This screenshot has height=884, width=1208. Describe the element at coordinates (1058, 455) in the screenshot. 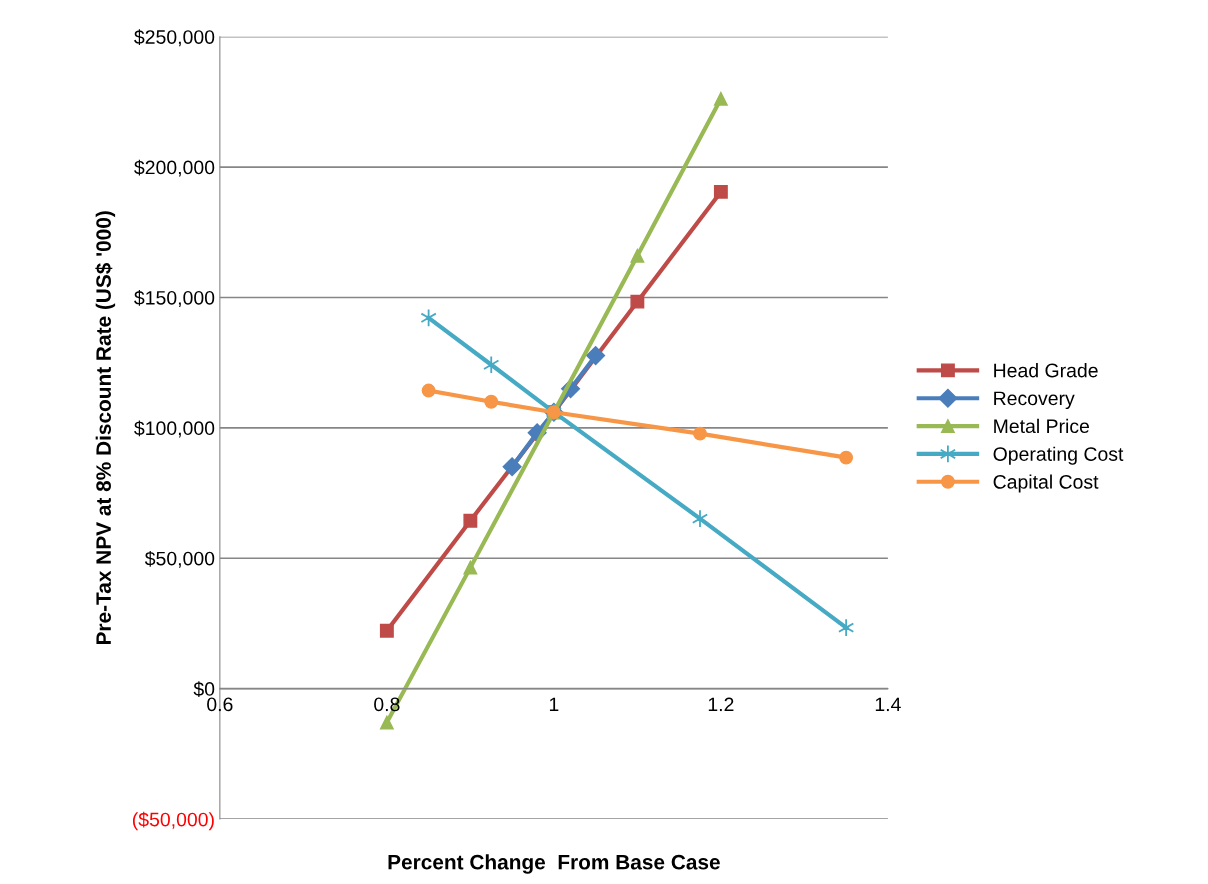

I see `legend-label: Operating Cost` at that location.